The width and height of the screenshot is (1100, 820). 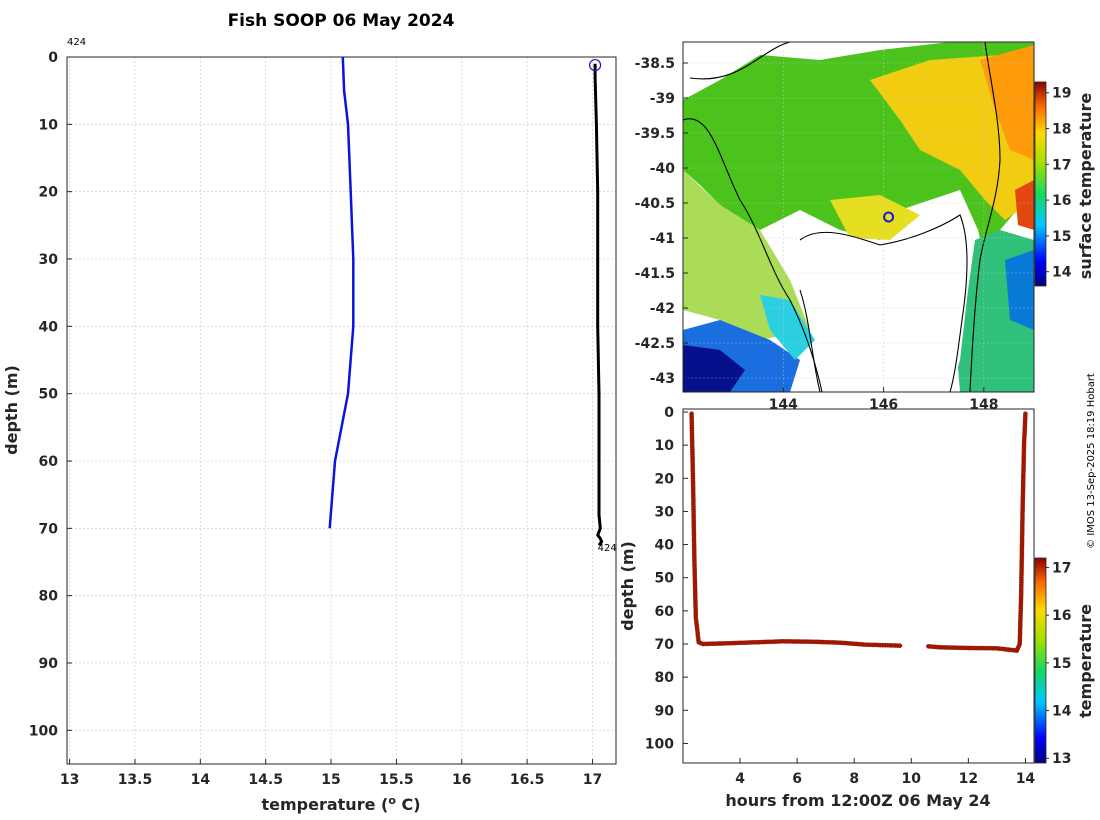 What do you see at coordinates (810, 340) in the screenshot?
I see `coastline-tasmania-west` at bounding box center [810, 340].